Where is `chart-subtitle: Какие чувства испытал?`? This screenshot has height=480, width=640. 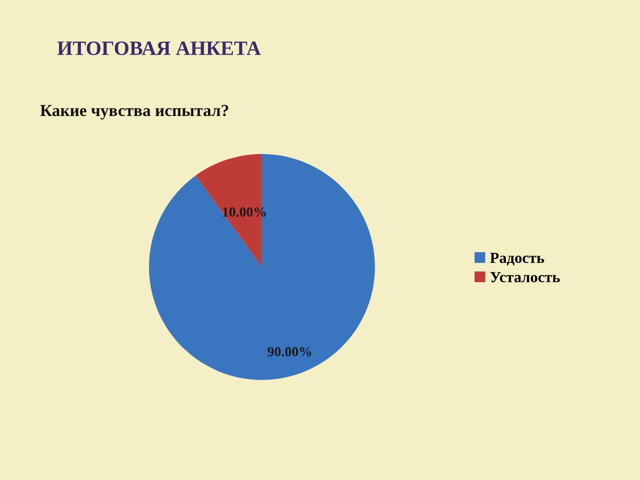 chart-subtitle: Какие чувства испытал? is located at coordinates (134, 112).